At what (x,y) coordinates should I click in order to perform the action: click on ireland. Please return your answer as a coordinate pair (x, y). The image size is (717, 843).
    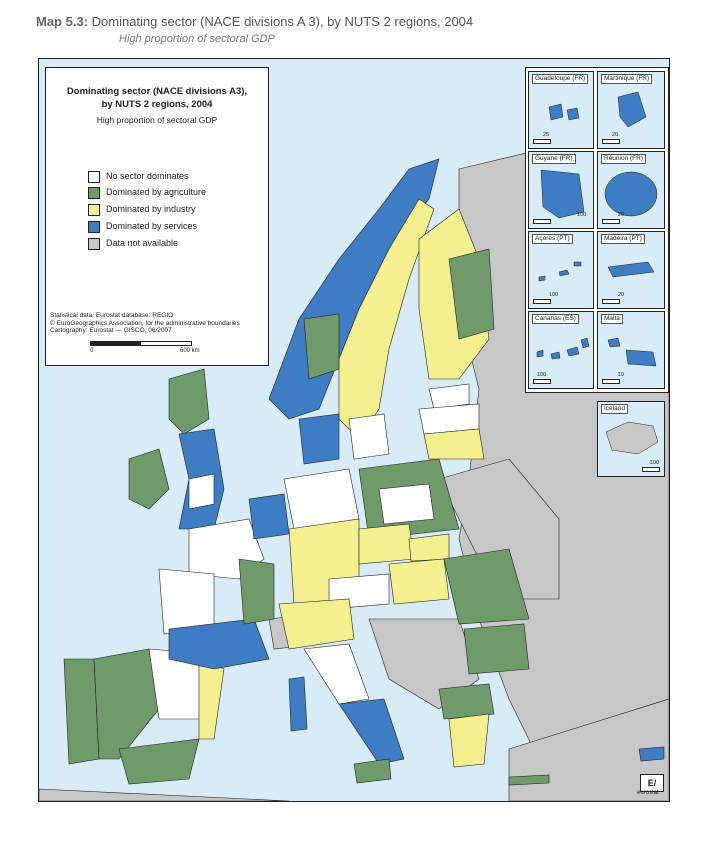
    Looking at the image, I should click on (149, 479).